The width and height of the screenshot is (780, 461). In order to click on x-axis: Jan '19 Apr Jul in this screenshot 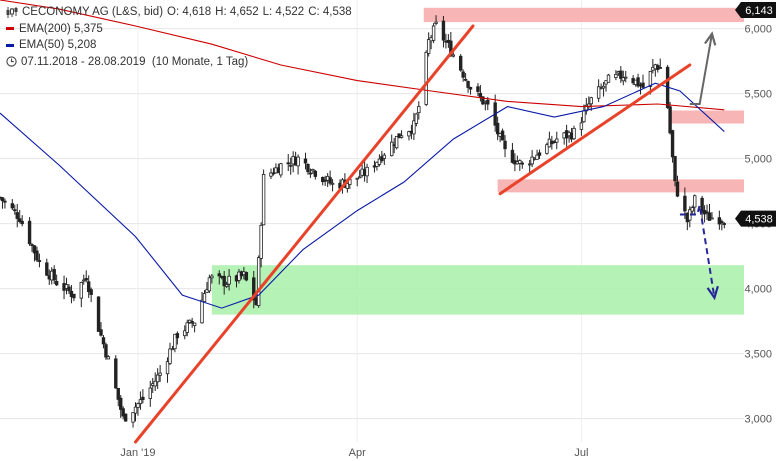, I will do `click(354, 453)`.